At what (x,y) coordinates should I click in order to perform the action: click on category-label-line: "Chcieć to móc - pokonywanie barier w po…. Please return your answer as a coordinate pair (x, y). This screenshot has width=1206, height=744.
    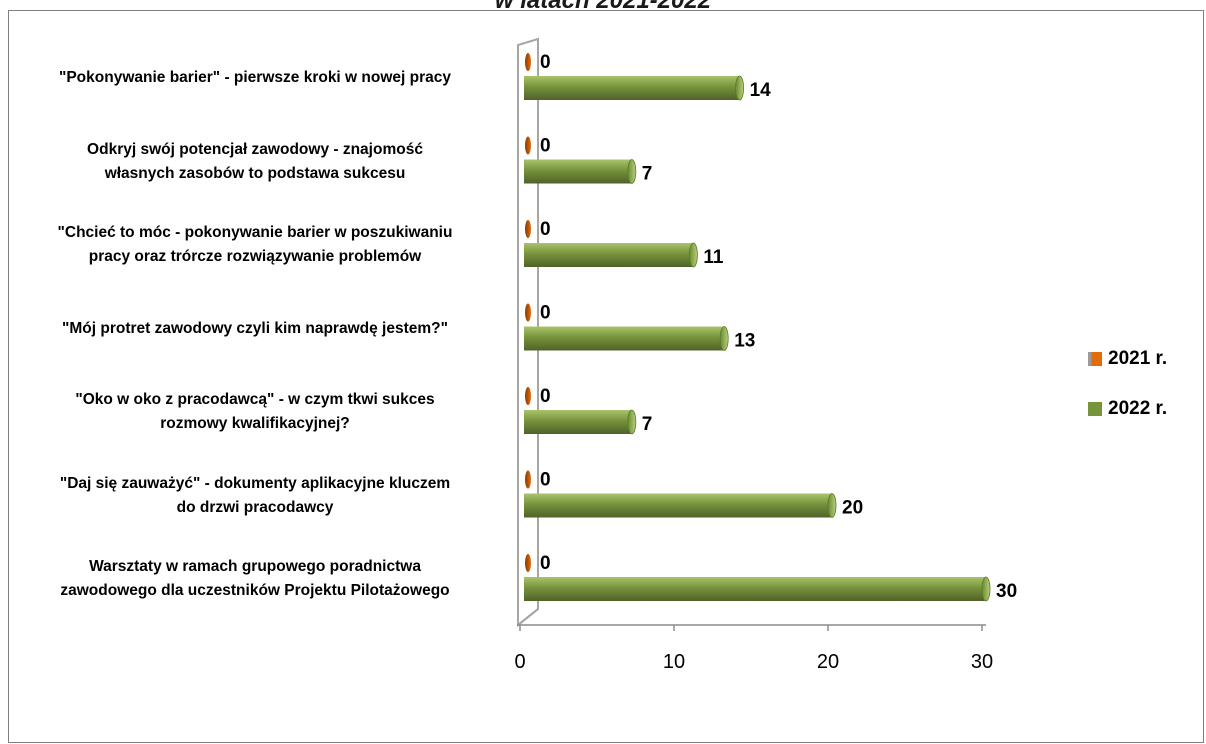
    Looking at the image, I should click on (255, 232).